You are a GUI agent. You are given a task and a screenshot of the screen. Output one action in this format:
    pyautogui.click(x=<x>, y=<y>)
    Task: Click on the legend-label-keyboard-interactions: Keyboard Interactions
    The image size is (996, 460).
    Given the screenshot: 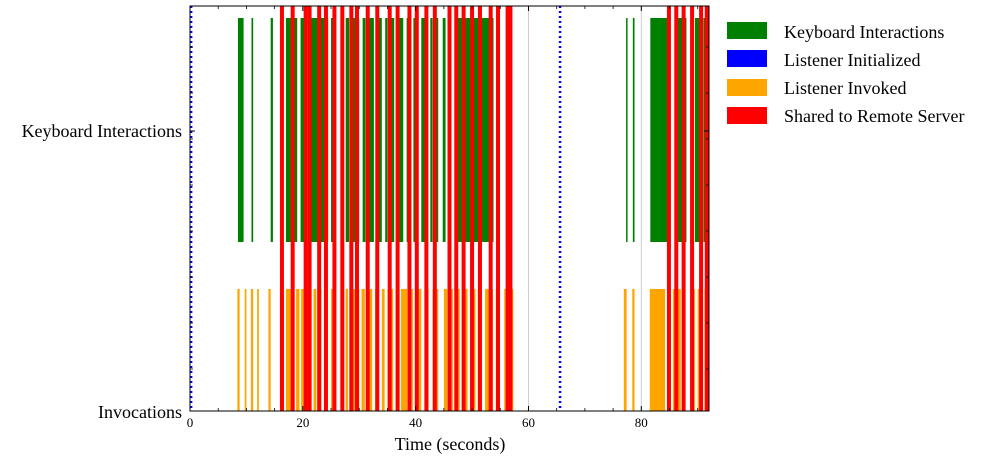 What is the action you would take?
    pyautogui.click(x=864, y=32)
    